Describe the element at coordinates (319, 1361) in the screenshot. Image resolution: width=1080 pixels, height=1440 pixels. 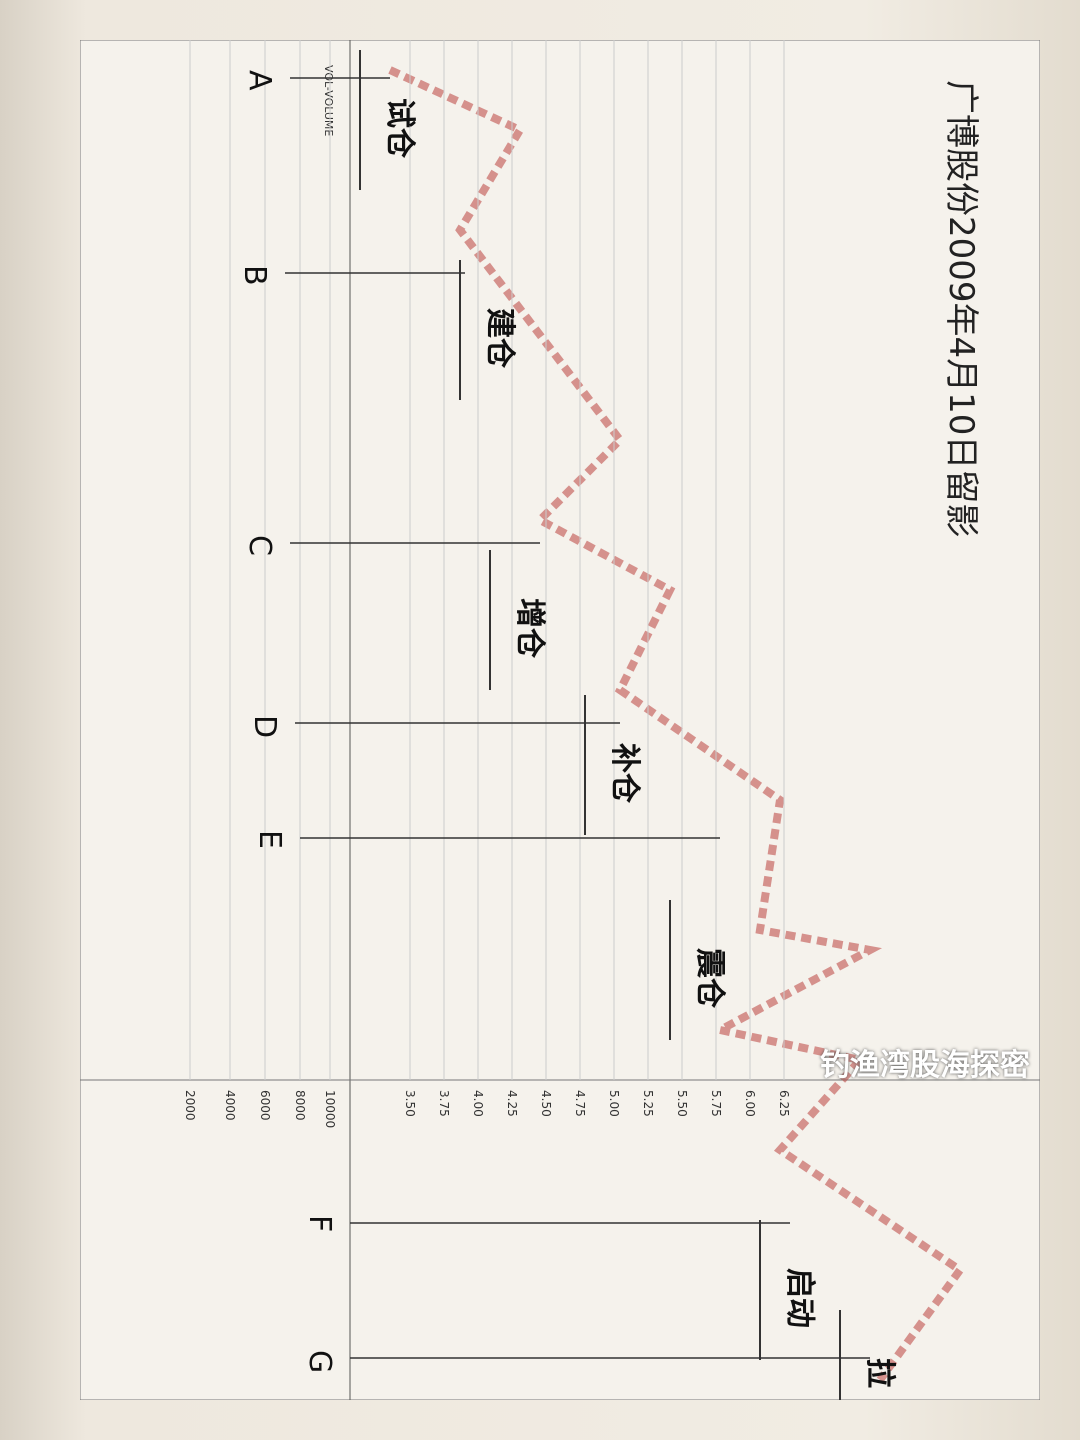
I see `point-label: G` at that location.